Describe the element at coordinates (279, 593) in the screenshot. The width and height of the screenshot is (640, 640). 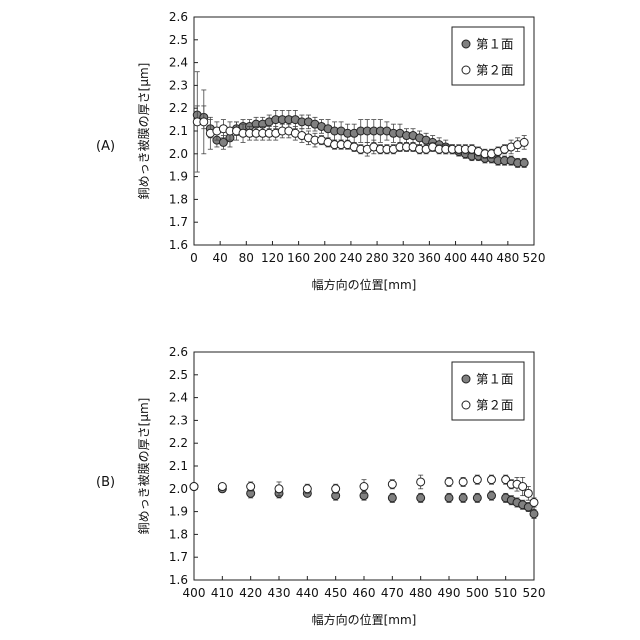
I see `x-tick-label: 430` at that location.